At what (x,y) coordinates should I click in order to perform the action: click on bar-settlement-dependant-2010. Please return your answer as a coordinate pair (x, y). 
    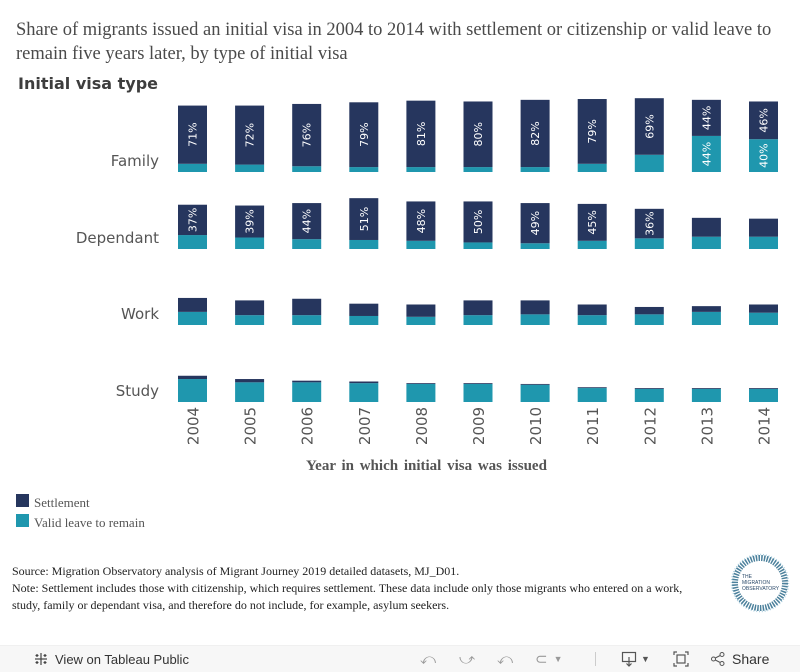
    Looking at the image, I should click on (535, 223).